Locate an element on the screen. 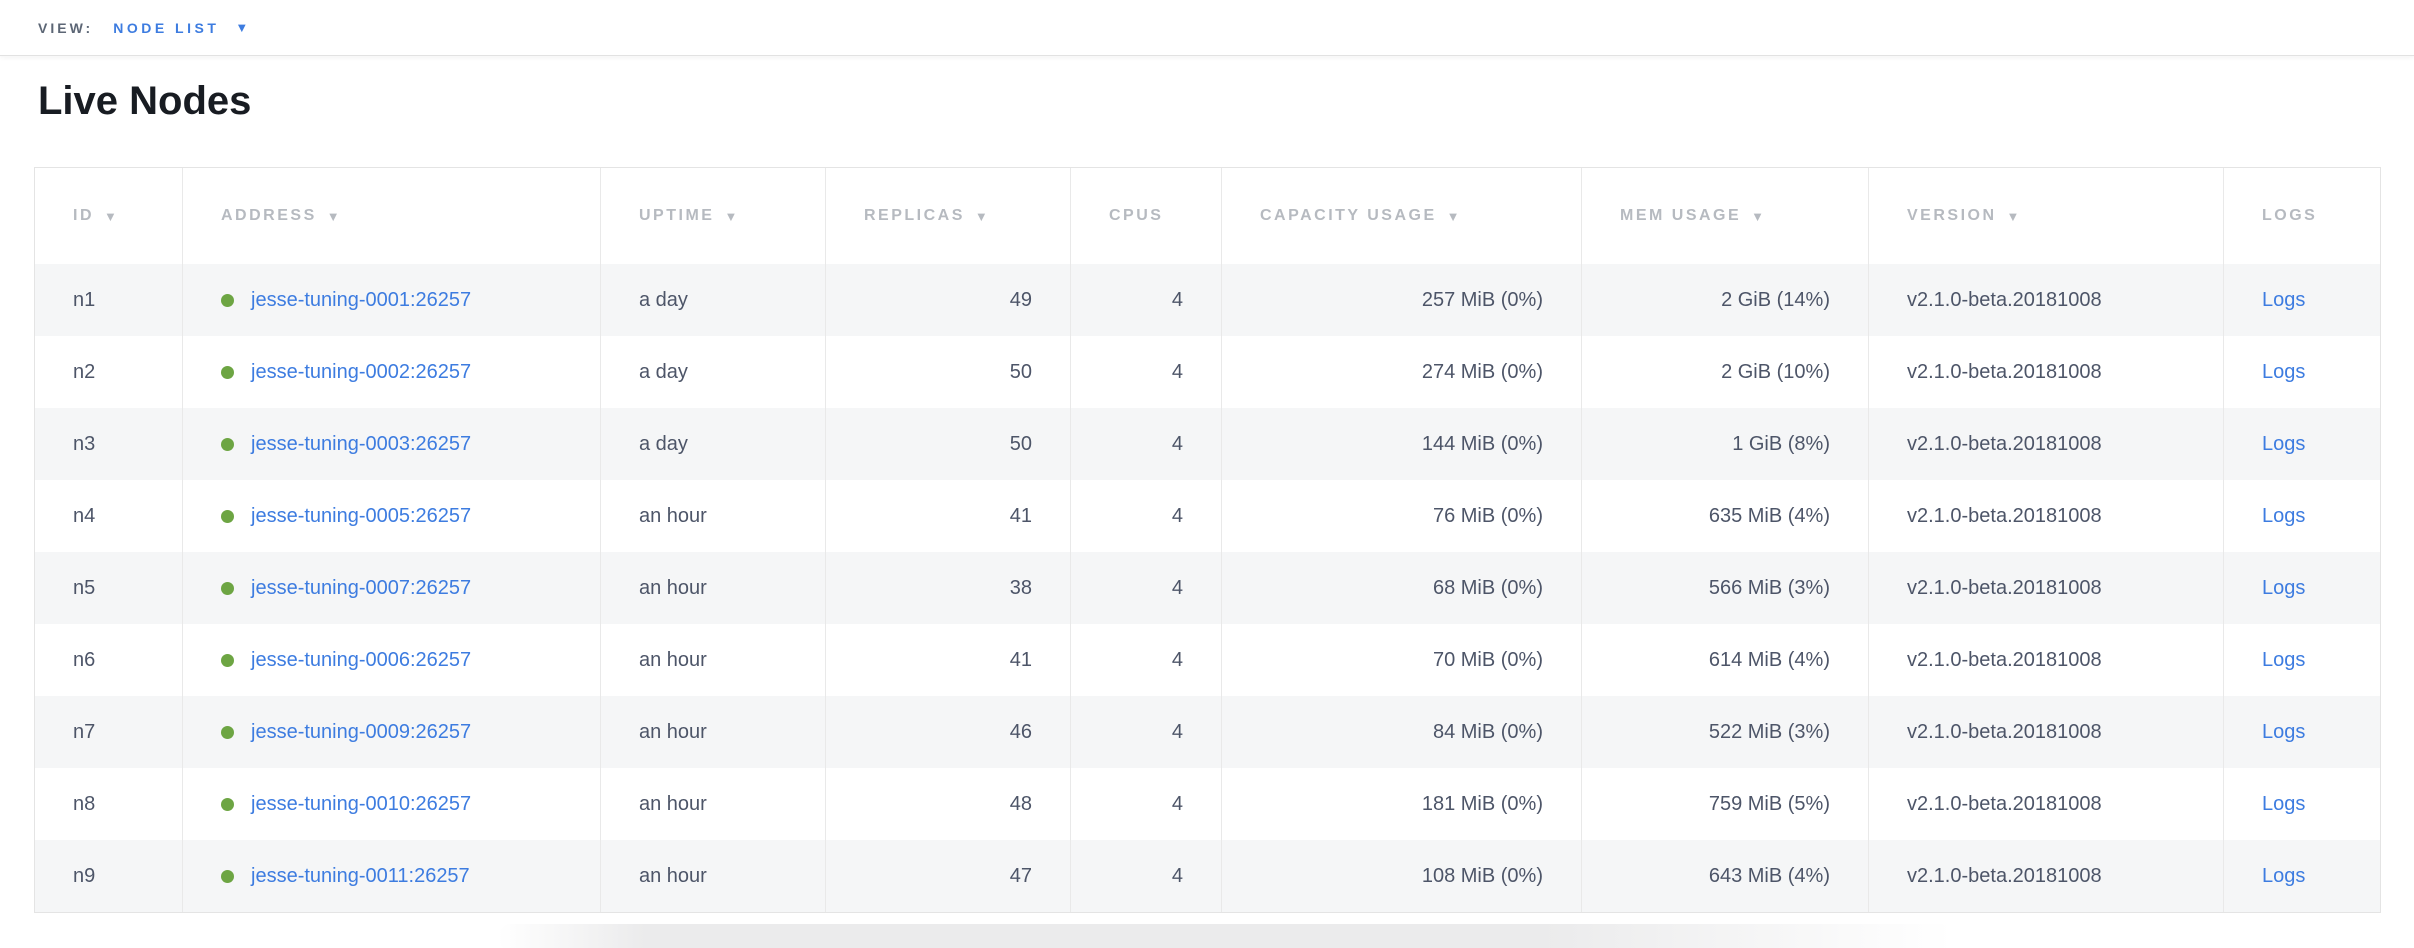 This screenshot has height=948, width=2414. column-header-version: VERSION ▼ is located at coordinates (2046, 216).